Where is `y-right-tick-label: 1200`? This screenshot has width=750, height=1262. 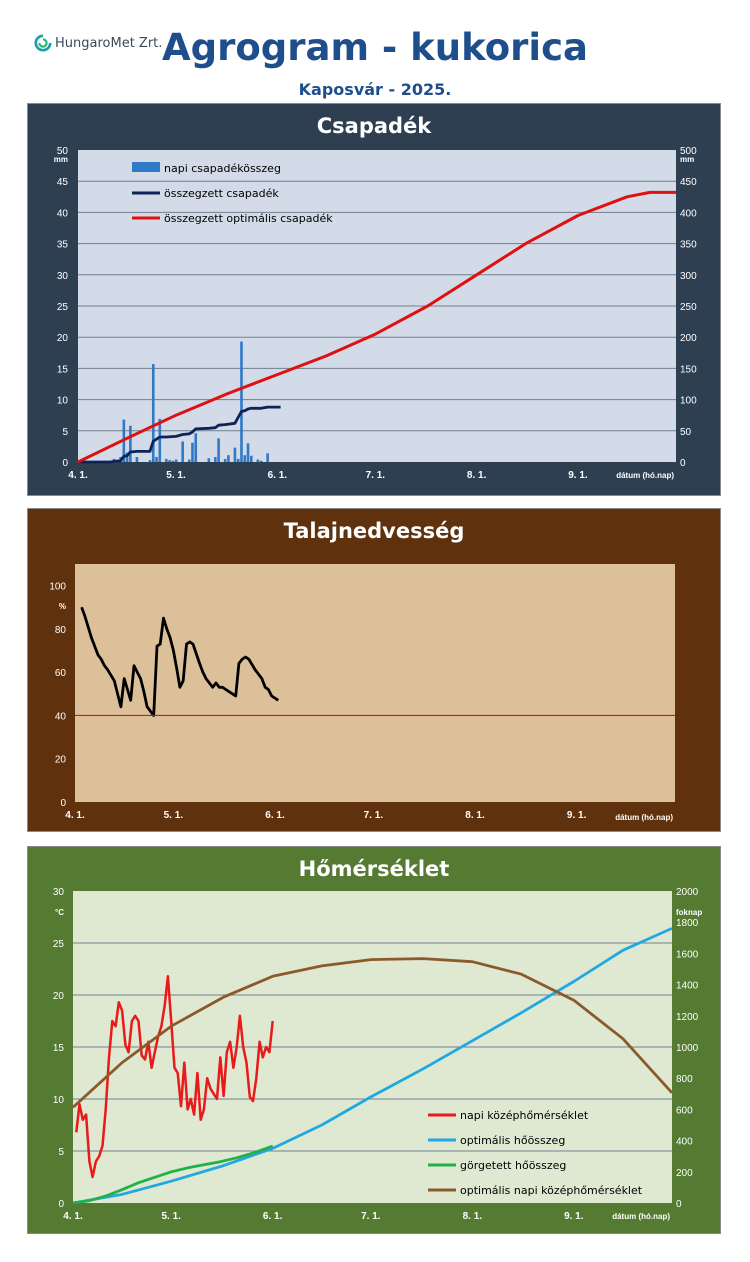
y-right-tick-label: 1200 is located at coordinates (687, 1017).